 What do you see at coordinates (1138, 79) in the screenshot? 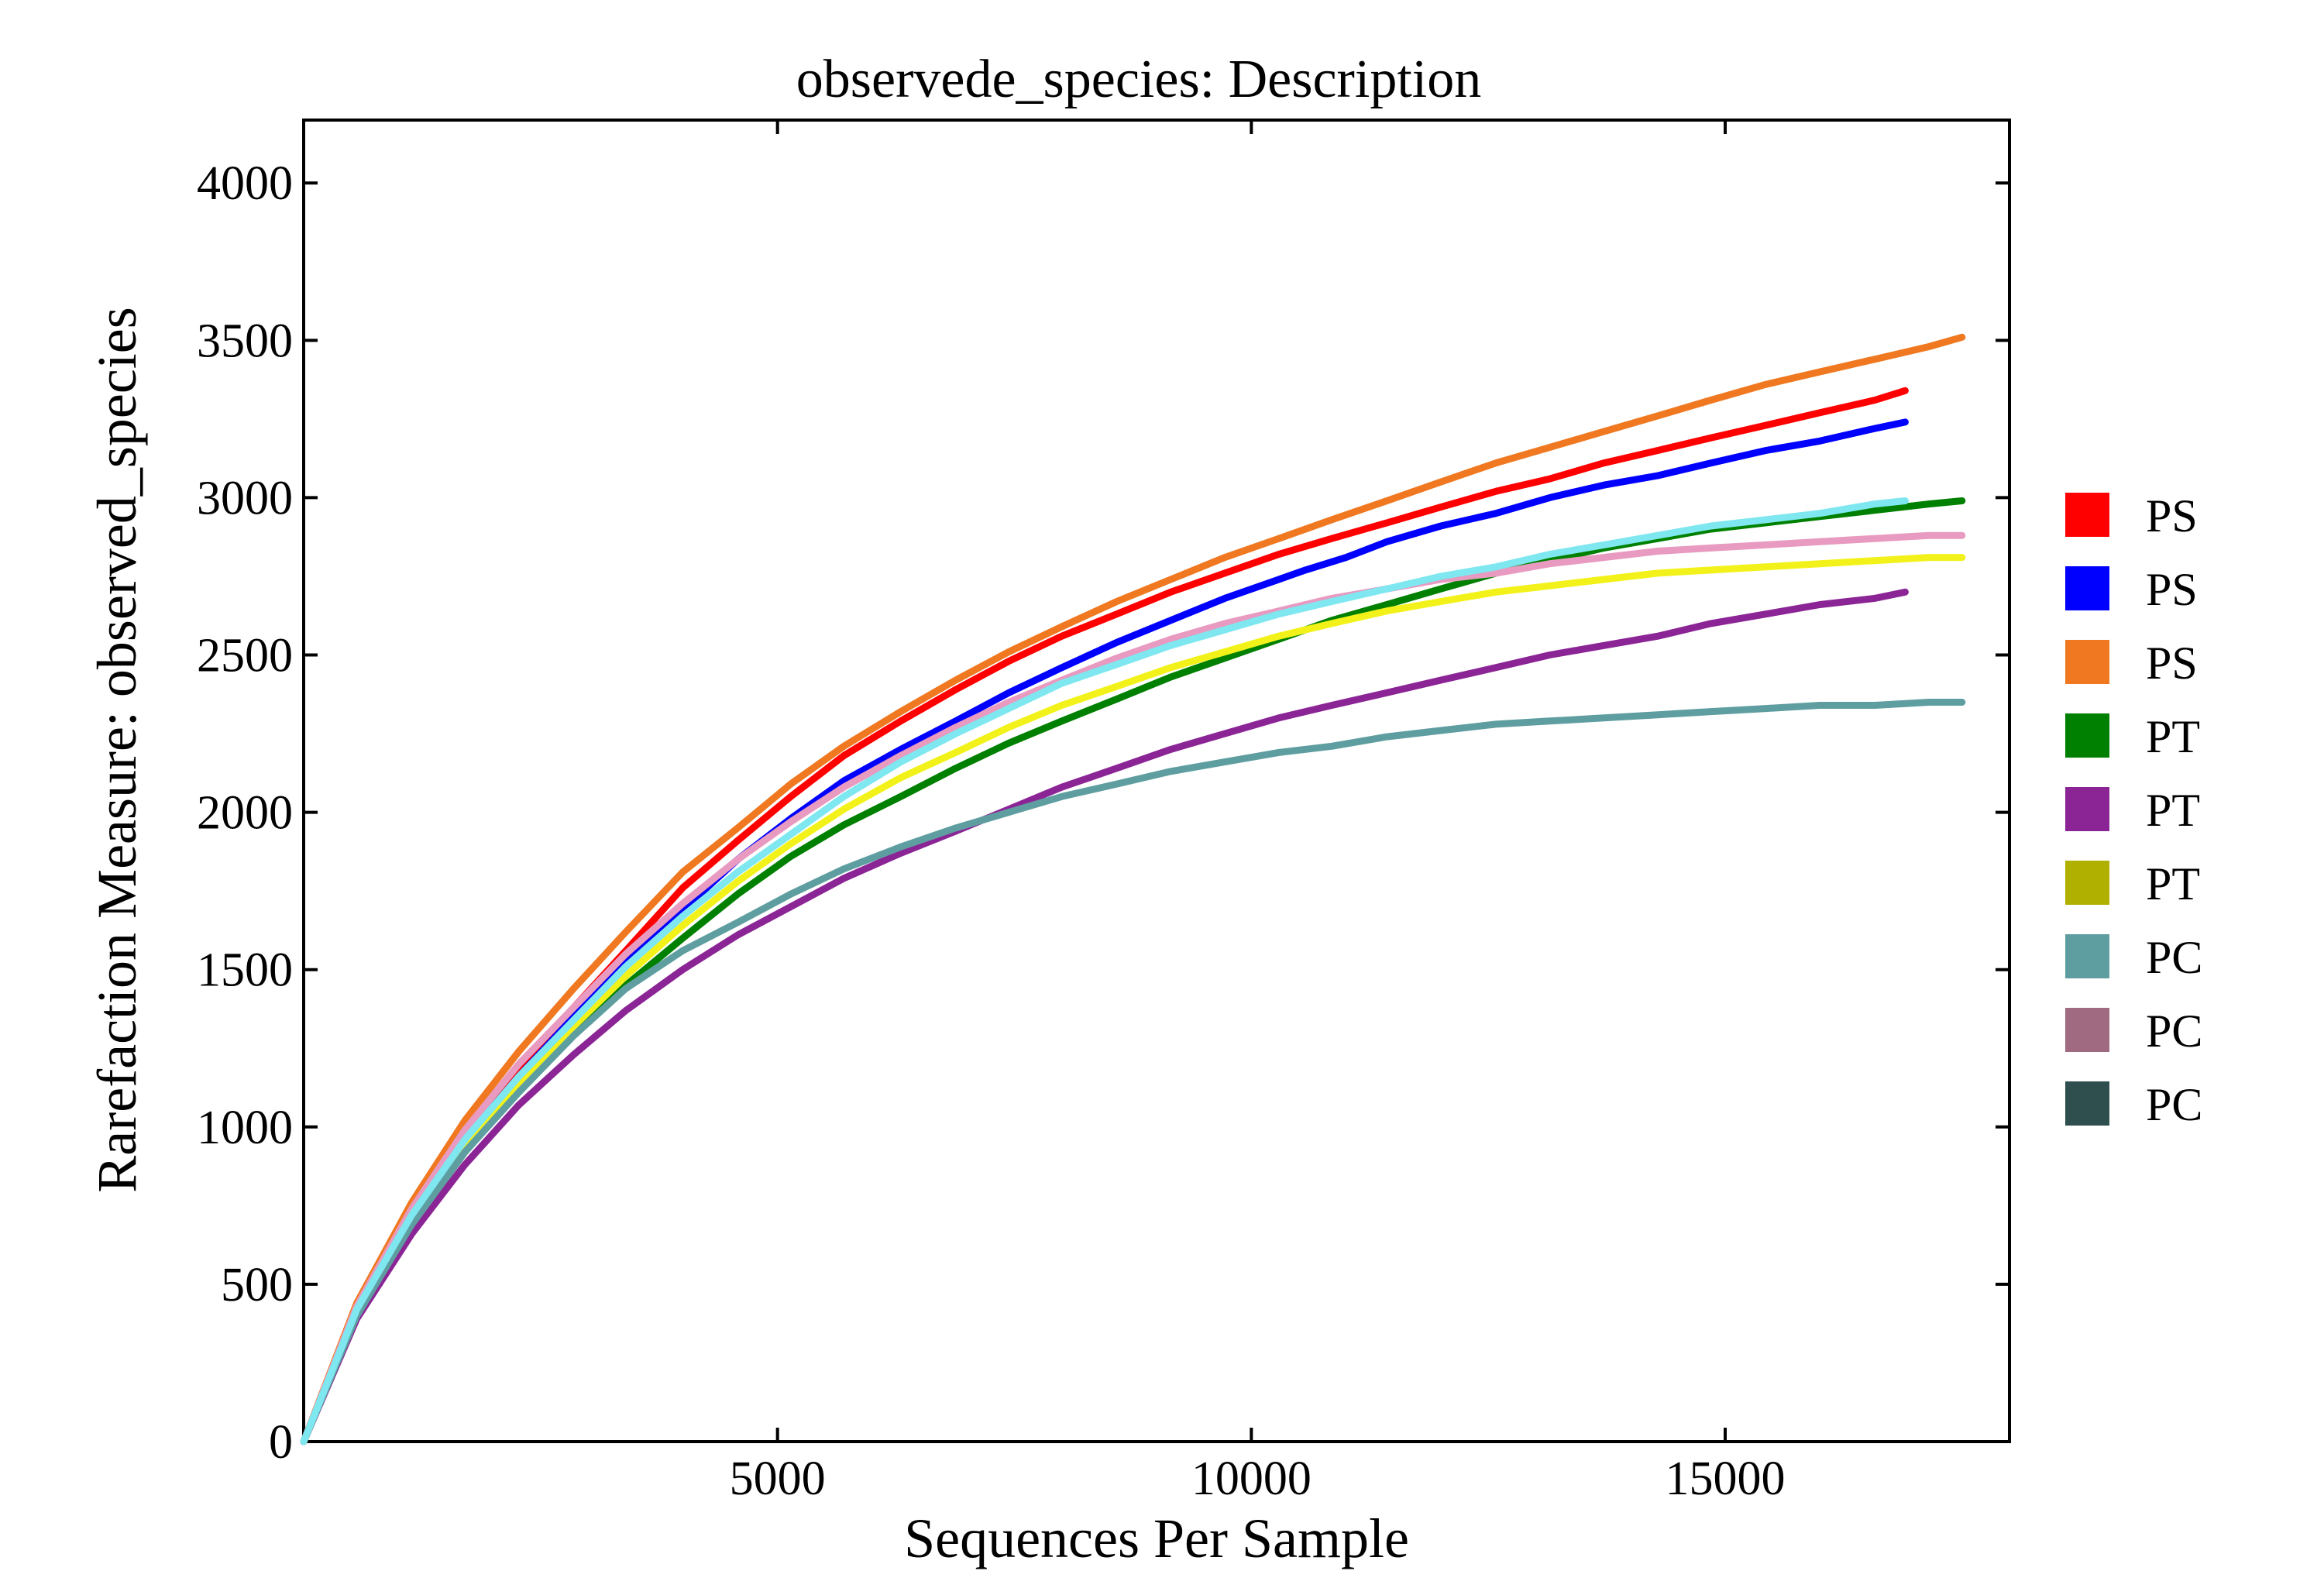
I see `chart-title: observede_species: Description` at bounding box center [1138, 79].